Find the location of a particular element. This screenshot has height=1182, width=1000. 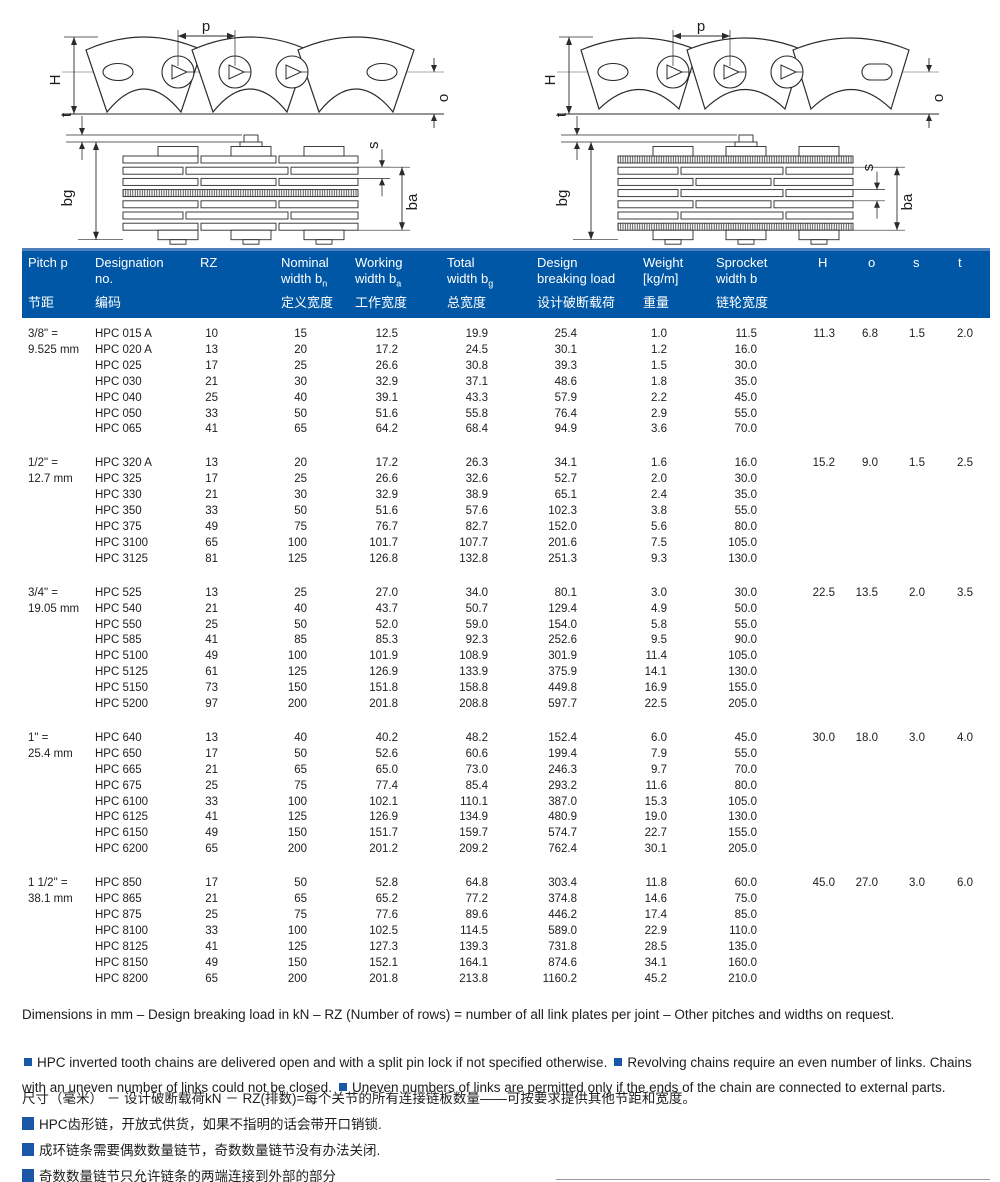

designation-cell: HPC 325 is located at coordinates (118, 479).